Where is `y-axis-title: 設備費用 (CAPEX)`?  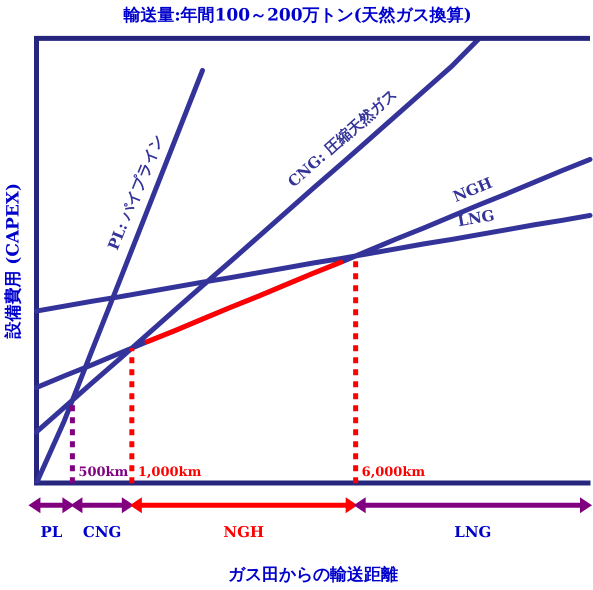 y-axis-title: 設備費用 (CAPEX) is located at coordinates (14, 261).